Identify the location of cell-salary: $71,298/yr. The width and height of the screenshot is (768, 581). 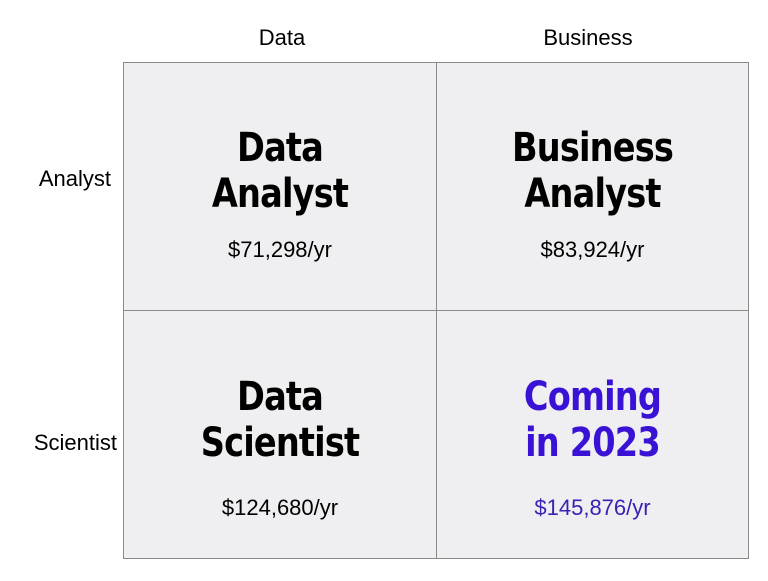
(280, 249).